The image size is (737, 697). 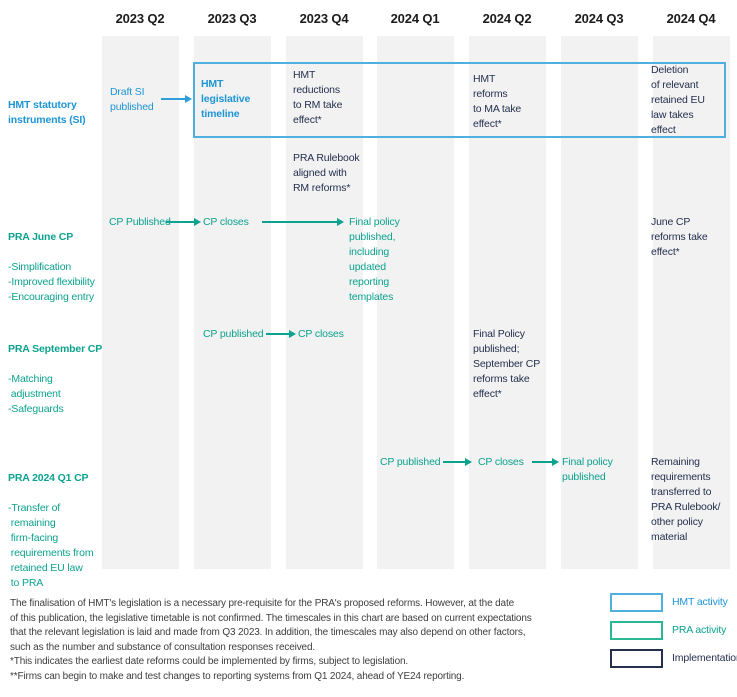 I want to click on item-draft-si-published: Draft SI published, so click(x=132, y=99).